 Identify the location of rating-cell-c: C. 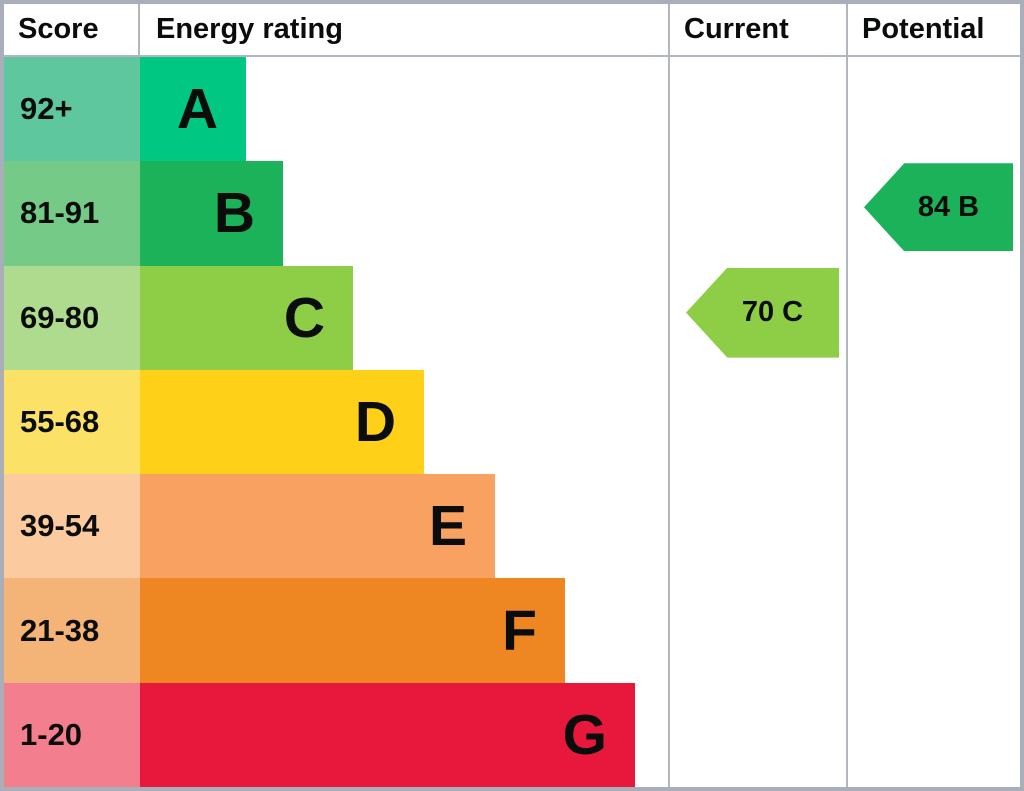
(404, 317).